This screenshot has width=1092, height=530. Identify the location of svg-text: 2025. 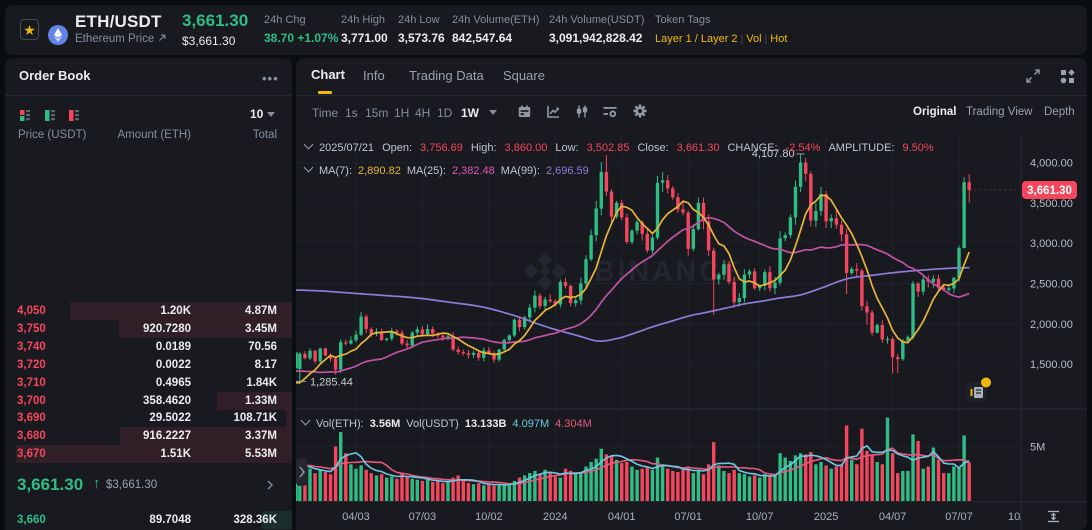
(826, 517).